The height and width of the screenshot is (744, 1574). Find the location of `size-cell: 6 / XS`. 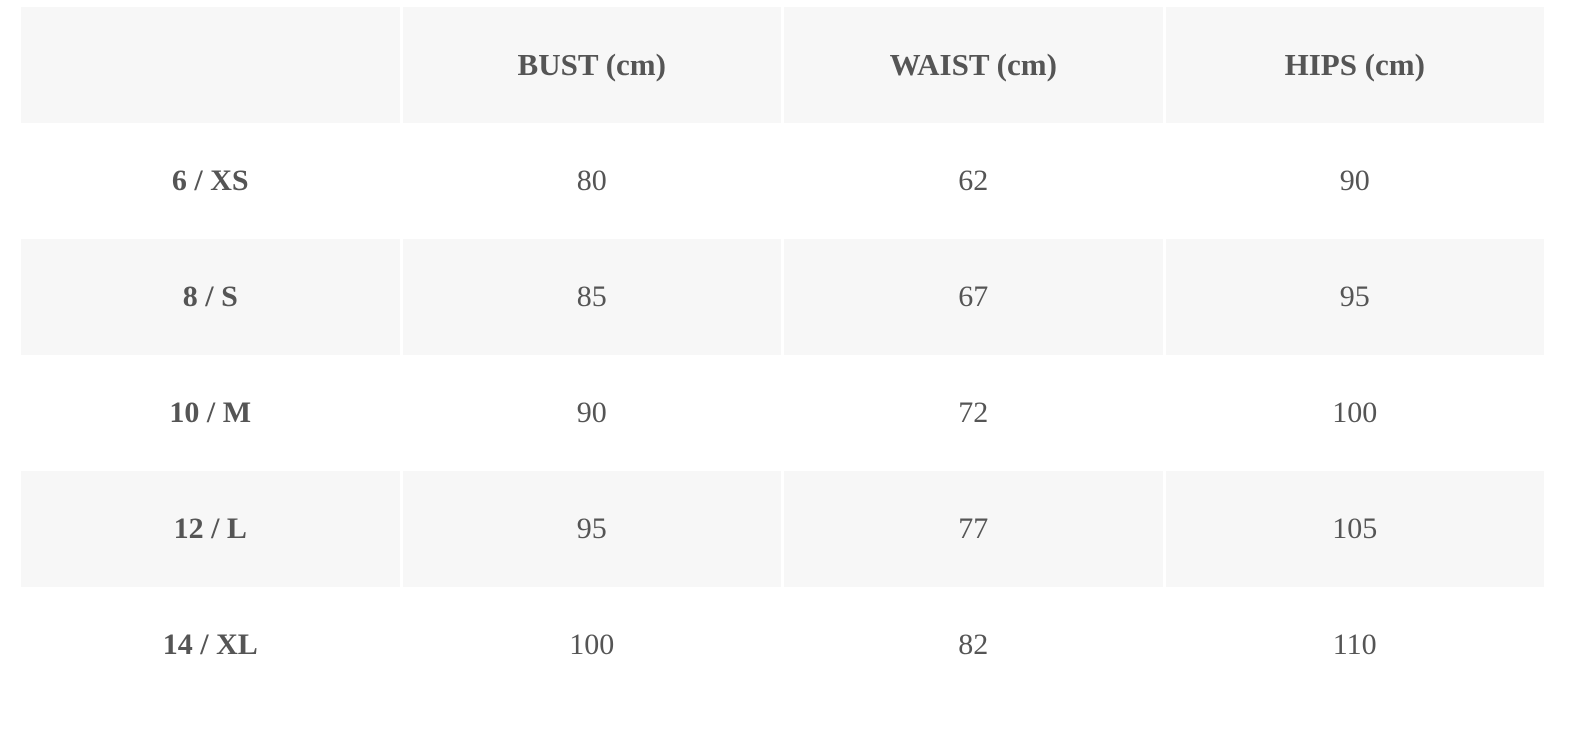

size-cell: 6 / XS is located at coordinates (210, 180).